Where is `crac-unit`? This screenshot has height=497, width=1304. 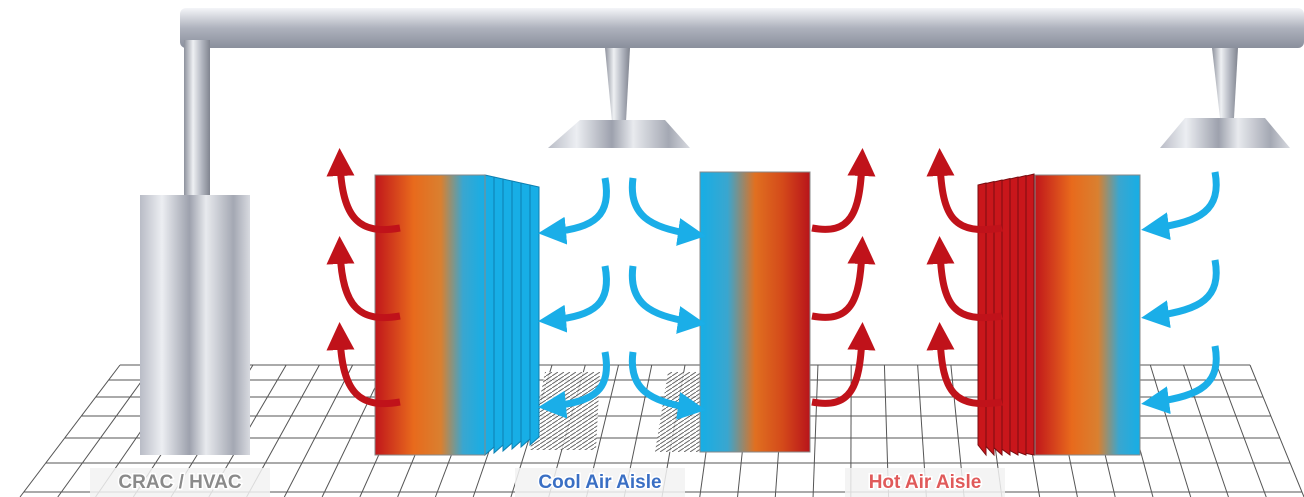 crac-unit is located at coordinates (195, 325).